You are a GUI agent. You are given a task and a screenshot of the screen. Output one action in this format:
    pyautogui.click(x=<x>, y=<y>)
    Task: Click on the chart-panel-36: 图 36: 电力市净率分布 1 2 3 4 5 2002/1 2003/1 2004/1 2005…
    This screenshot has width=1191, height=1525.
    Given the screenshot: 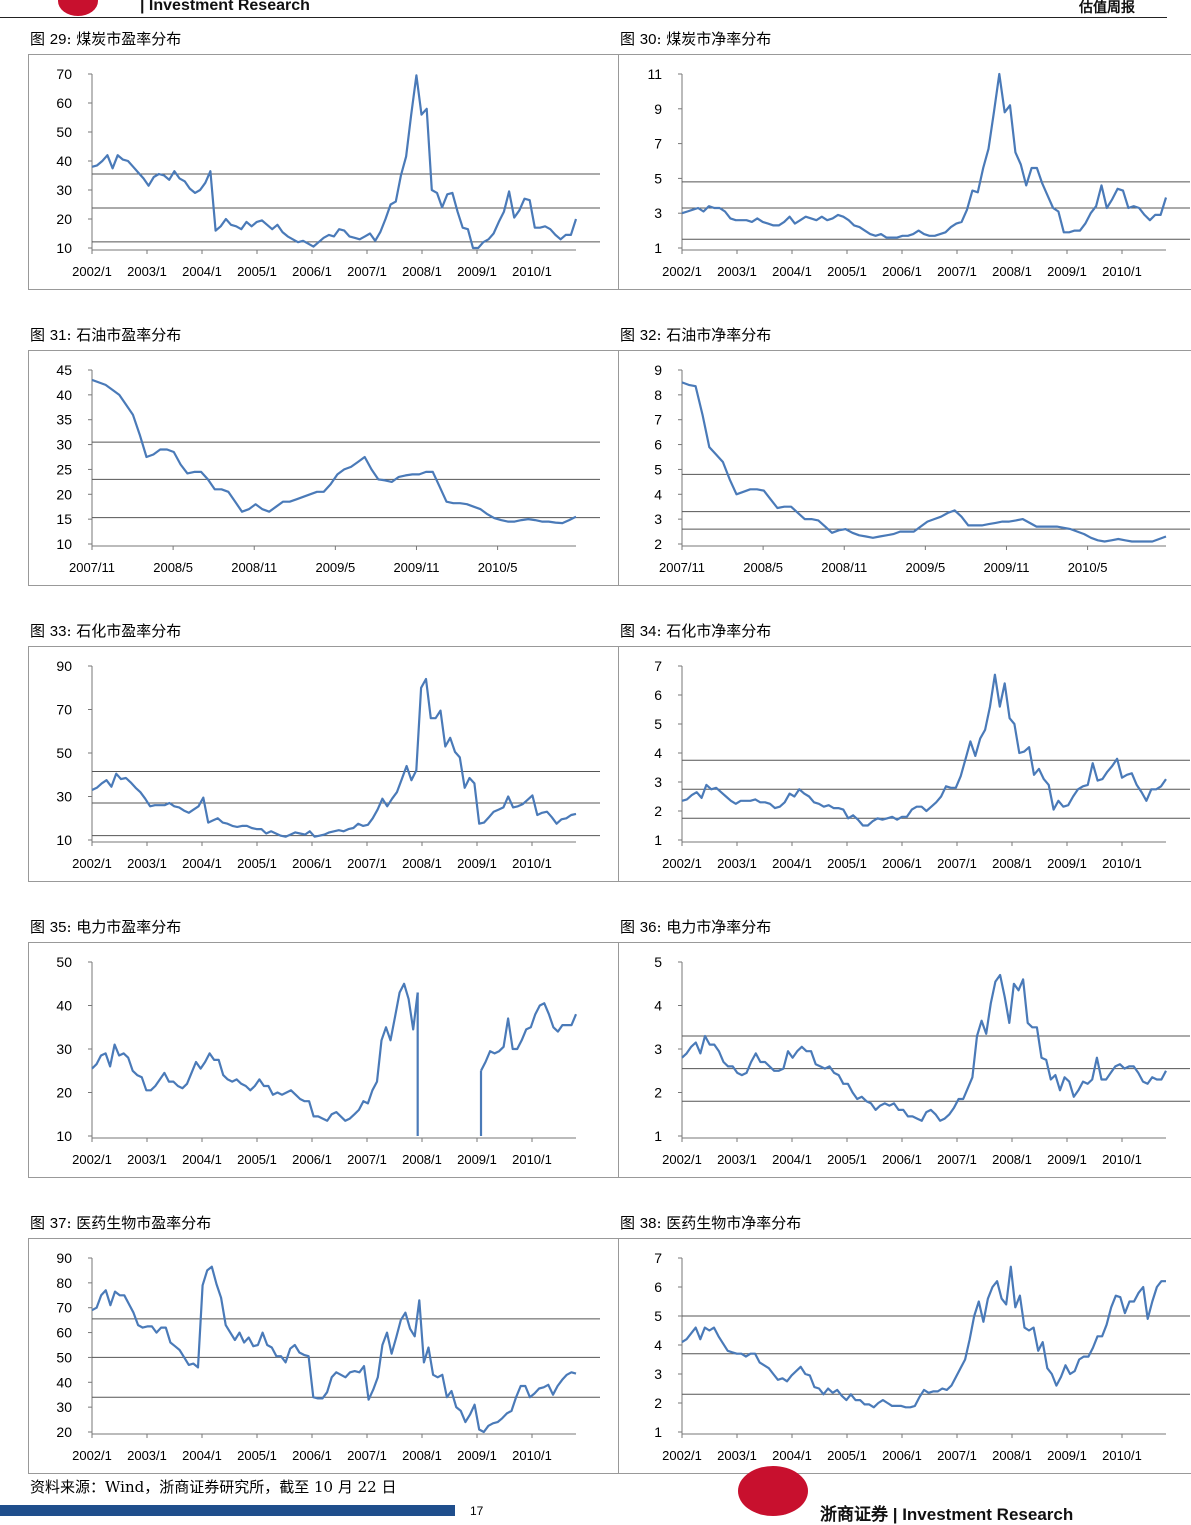 What is the action you would take?
    pyautogui.click(x=904, y=1047)
    